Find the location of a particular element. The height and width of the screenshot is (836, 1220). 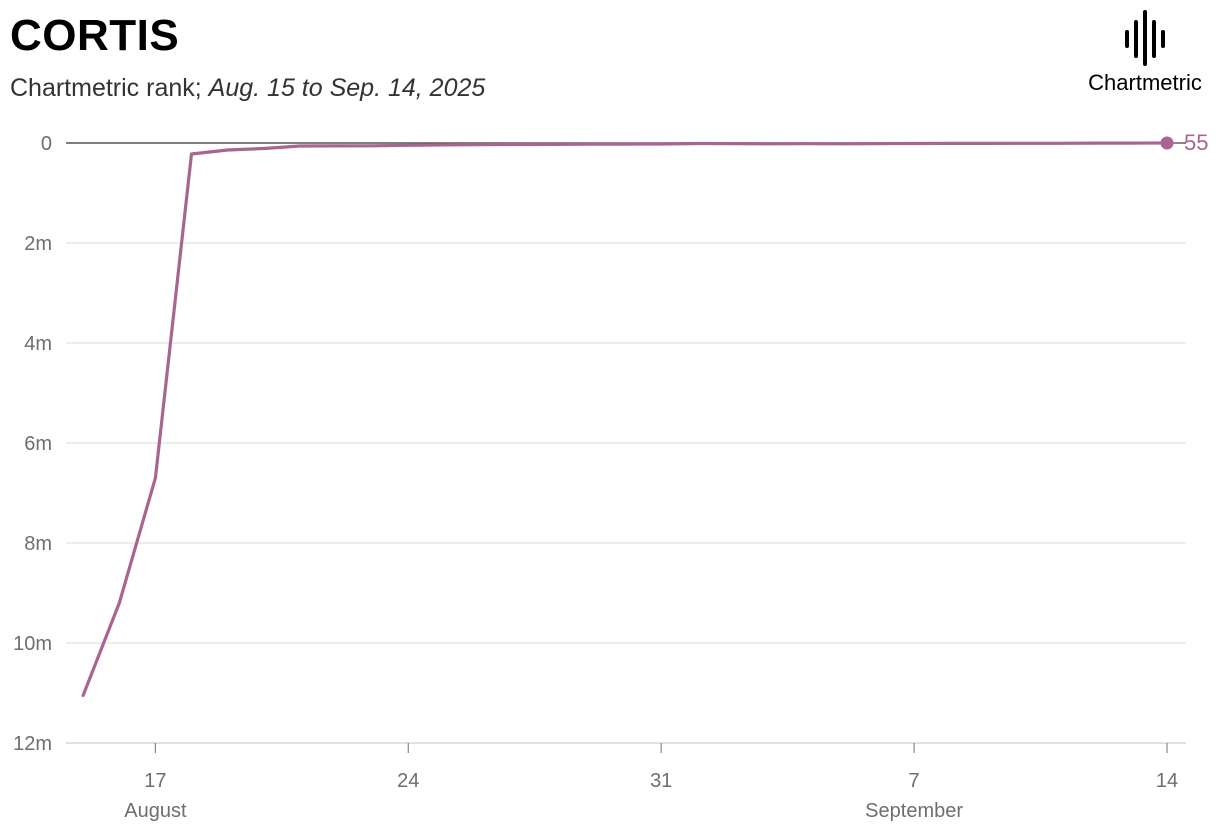

y-tick-label: 6m is located at coordinates (38, 444).